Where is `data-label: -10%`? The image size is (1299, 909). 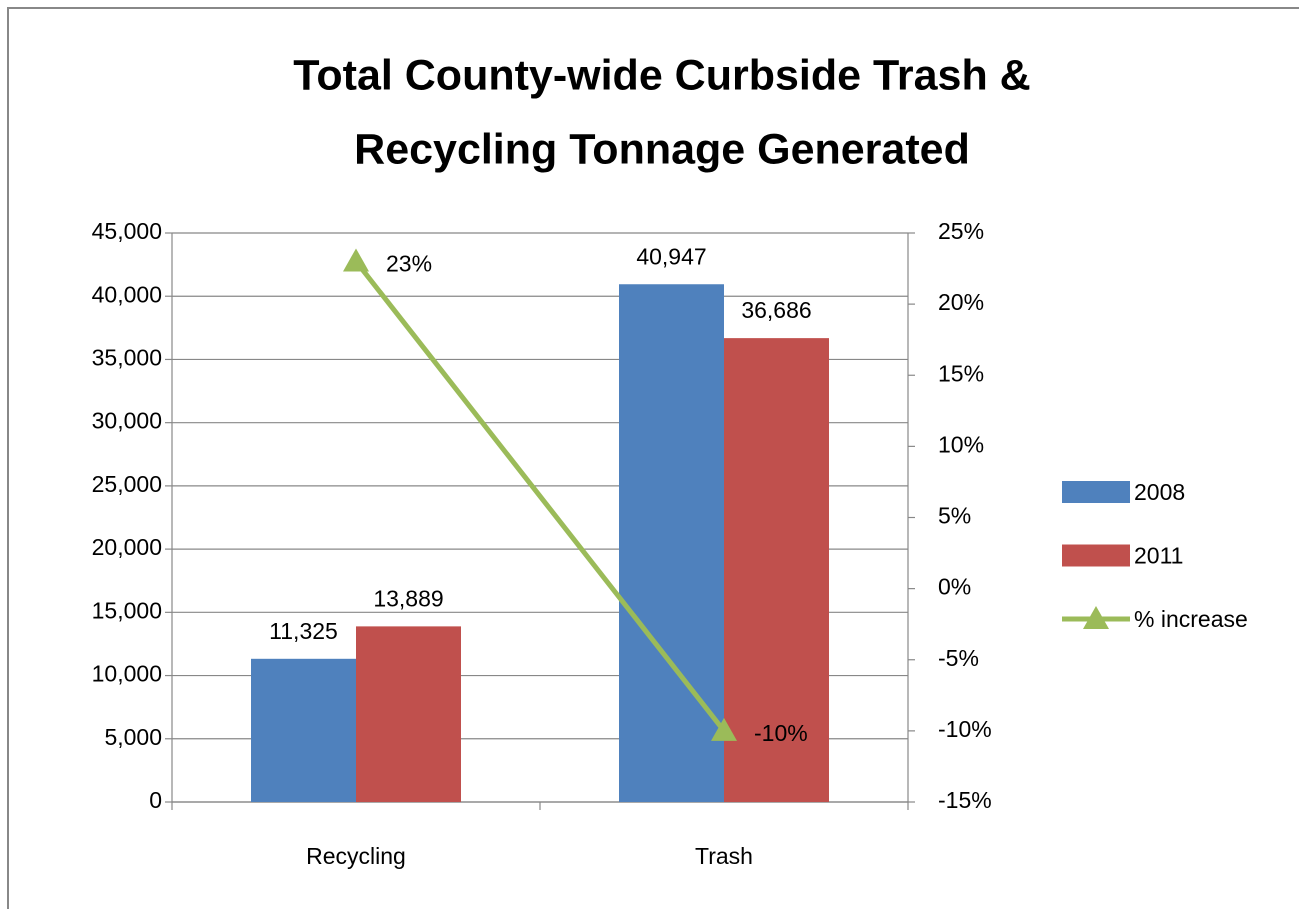 data-label: -10% is located at coordinates (781, 733).